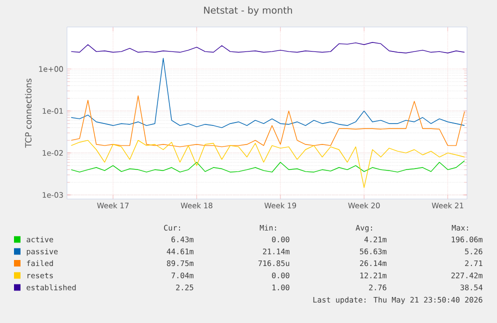 This screenshot has width=497, height=323. What do you see at coordinates (28, 113) in the screenshot?
I see `y-axis-title: TCP connections` at bounding box center [28, 113].